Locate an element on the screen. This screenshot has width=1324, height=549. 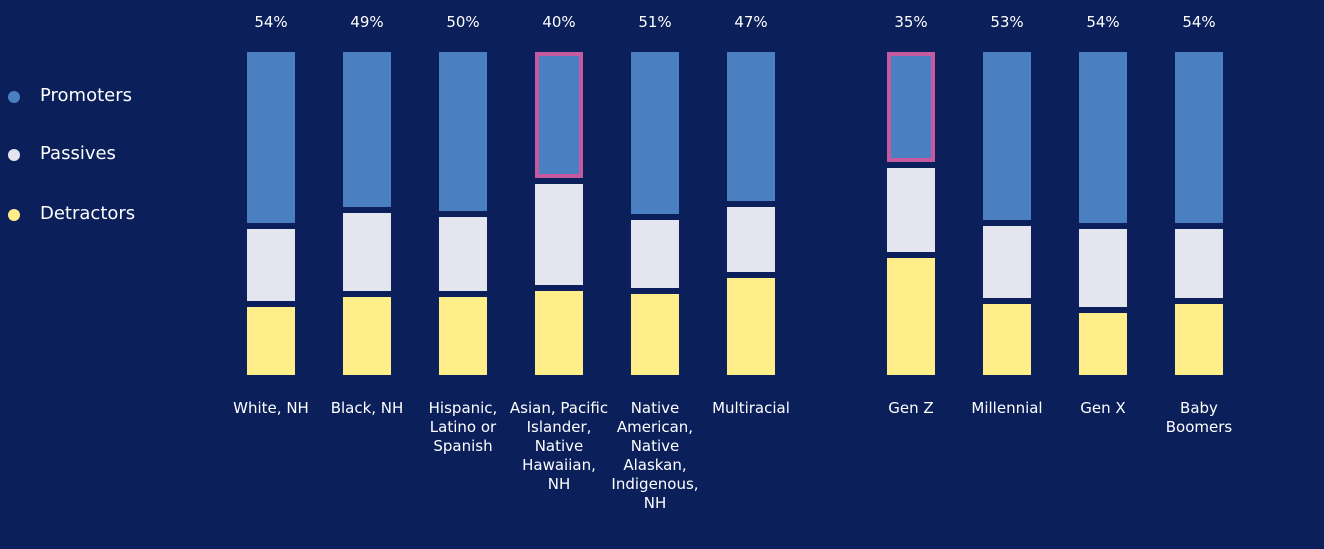
category-label: Gen Z is located at coordinates (911, 408).